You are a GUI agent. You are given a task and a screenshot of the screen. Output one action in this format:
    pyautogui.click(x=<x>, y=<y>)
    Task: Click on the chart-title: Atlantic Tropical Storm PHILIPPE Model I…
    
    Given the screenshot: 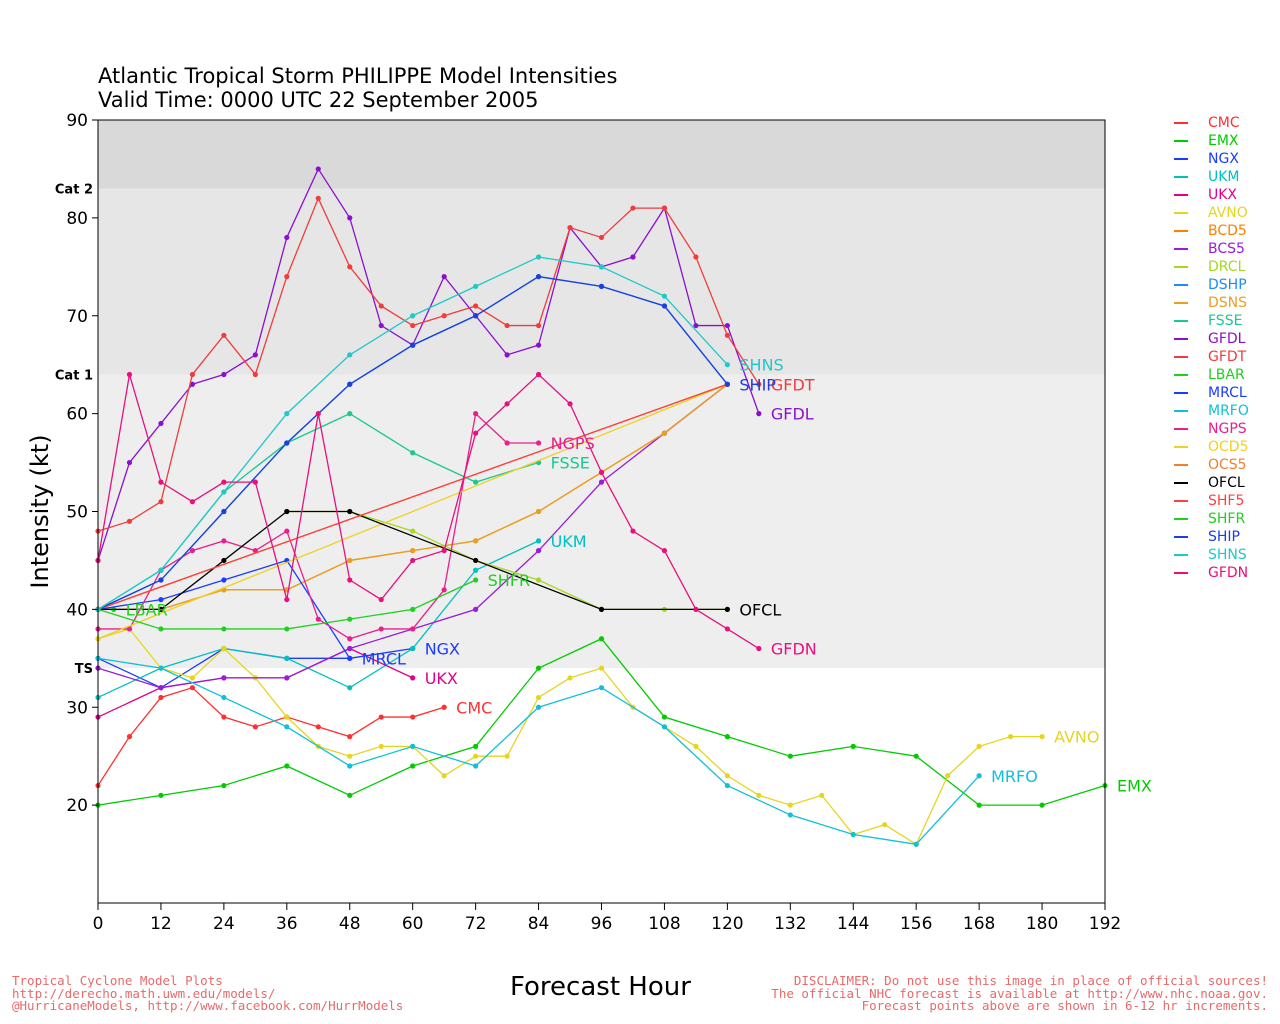 What is the action you would take?
    pyautogui.click(x=357, y=88)
    